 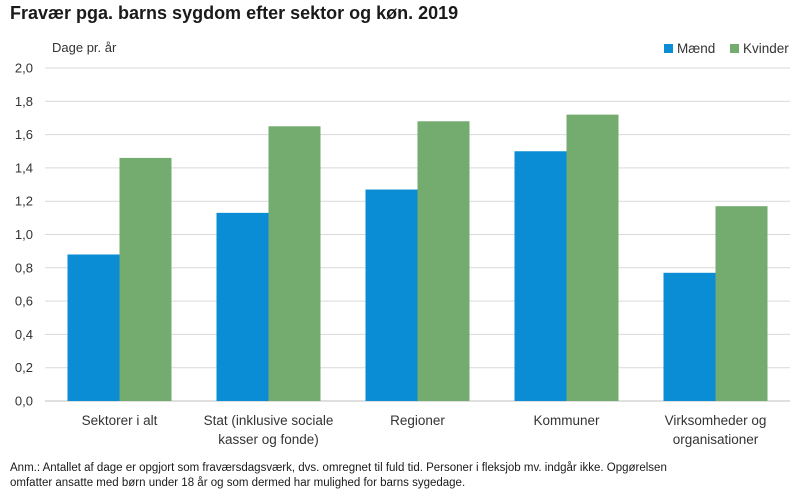 What do you see at coordinates (269, 420) in the screenshot?
I see `category-label: Stat (inklusive sociale` at bounding box center [269, 420].